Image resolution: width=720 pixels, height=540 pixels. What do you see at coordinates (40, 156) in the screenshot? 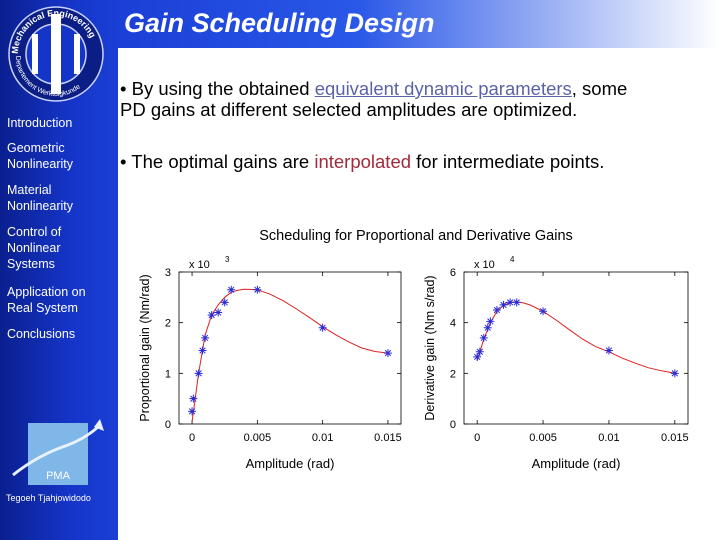
I see `nav-geometric-nonlinearity: Geometric Nonlinearity` at bounding box center [40, 156].